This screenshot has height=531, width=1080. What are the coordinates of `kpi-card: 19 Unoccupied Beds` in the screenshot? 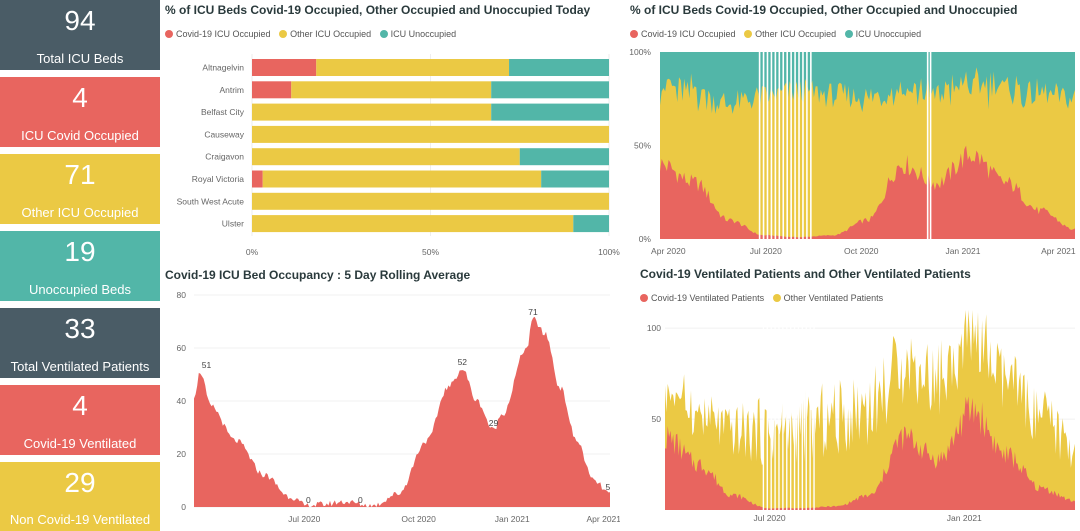 It's located at (80, 266).